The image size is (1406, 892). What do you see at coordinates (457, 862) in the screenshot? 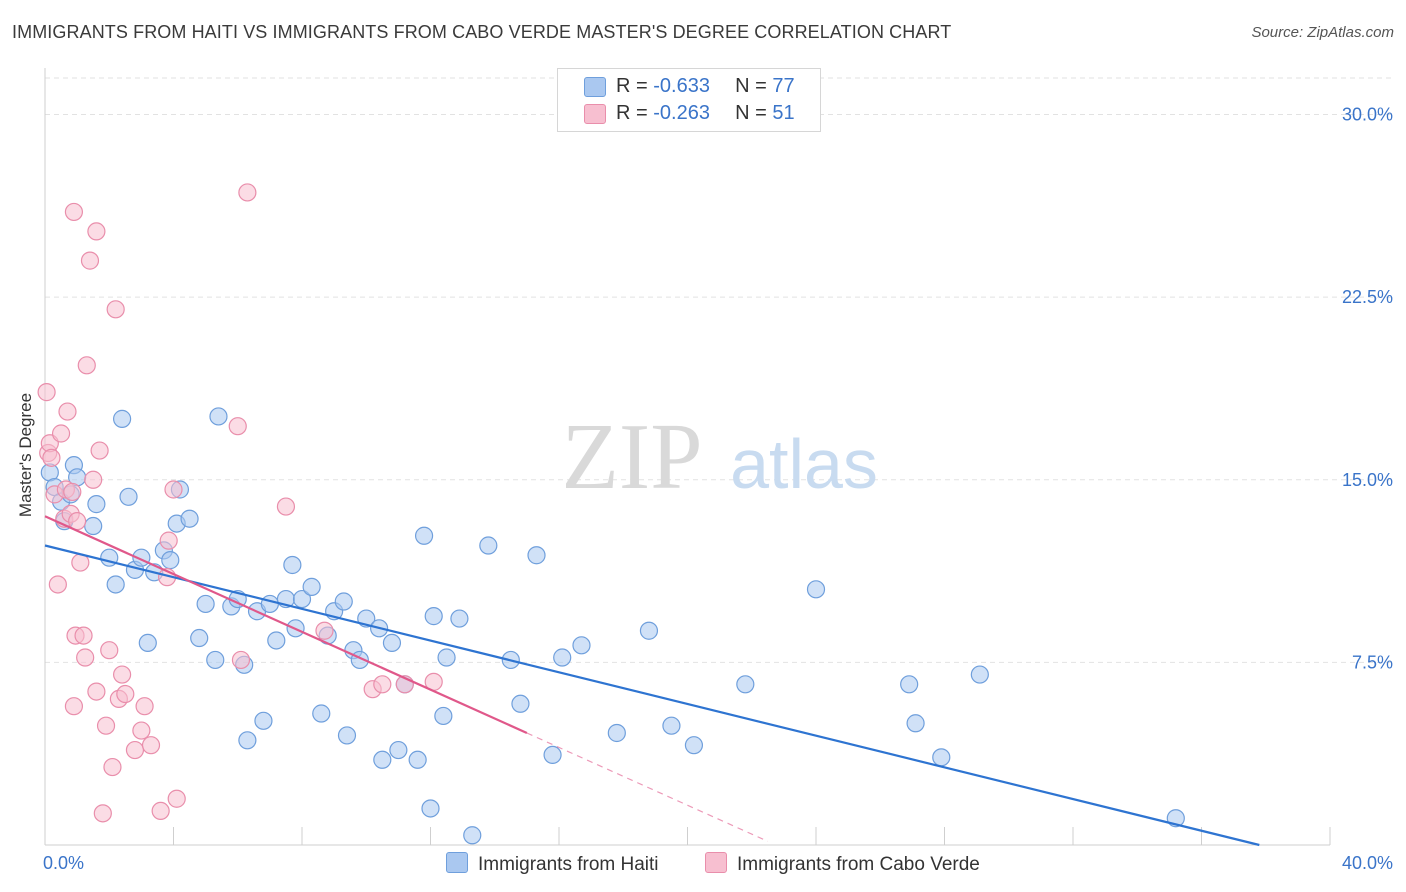
I see `haiti-legend-swatch` at bounding box center [457, 862].